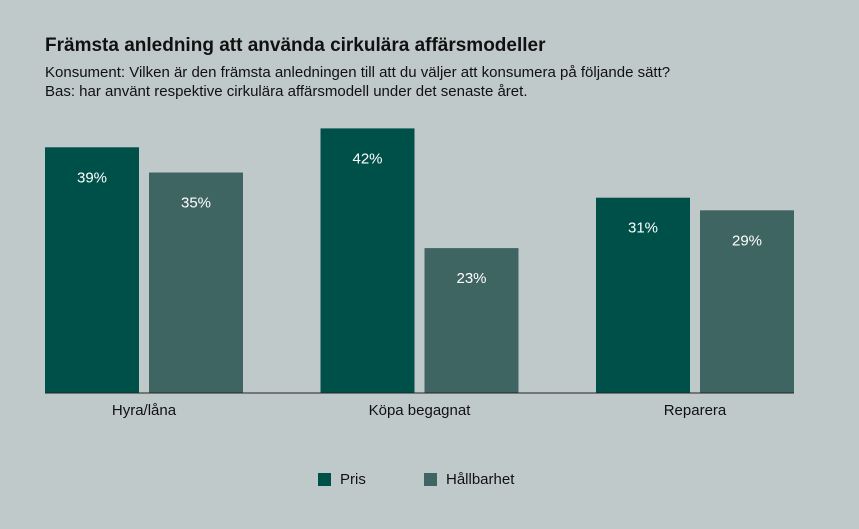 The height and width of the screenshot is (529, 859). What do you see at coordinates (144, 410) in the screenshot?
I see `x-tick-label: Hyra/låna` at bounding box center [144, 410].